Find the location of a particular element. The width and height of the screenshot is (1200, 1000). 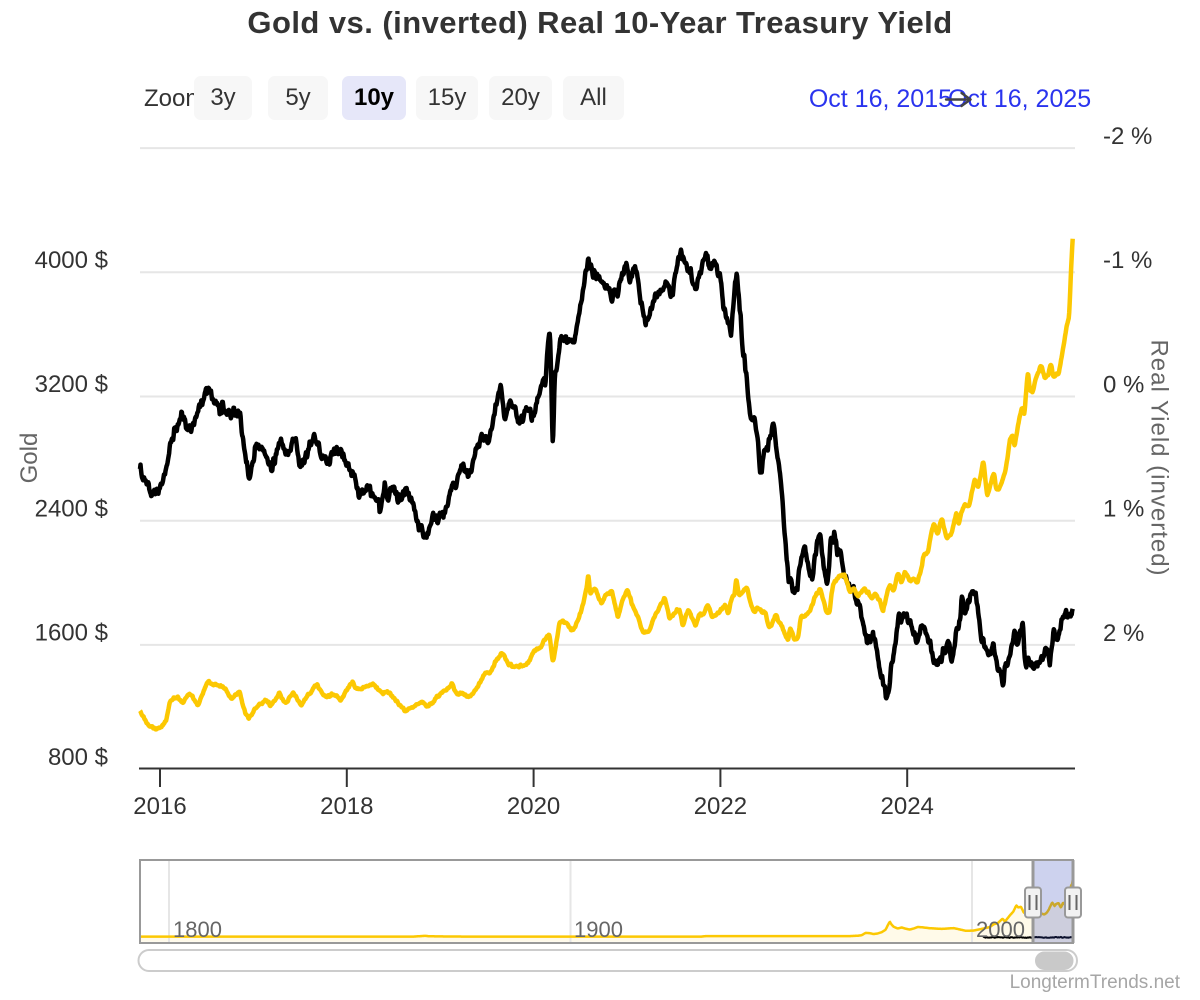

svg-text: 2020 is located at coordinates (533, 806).